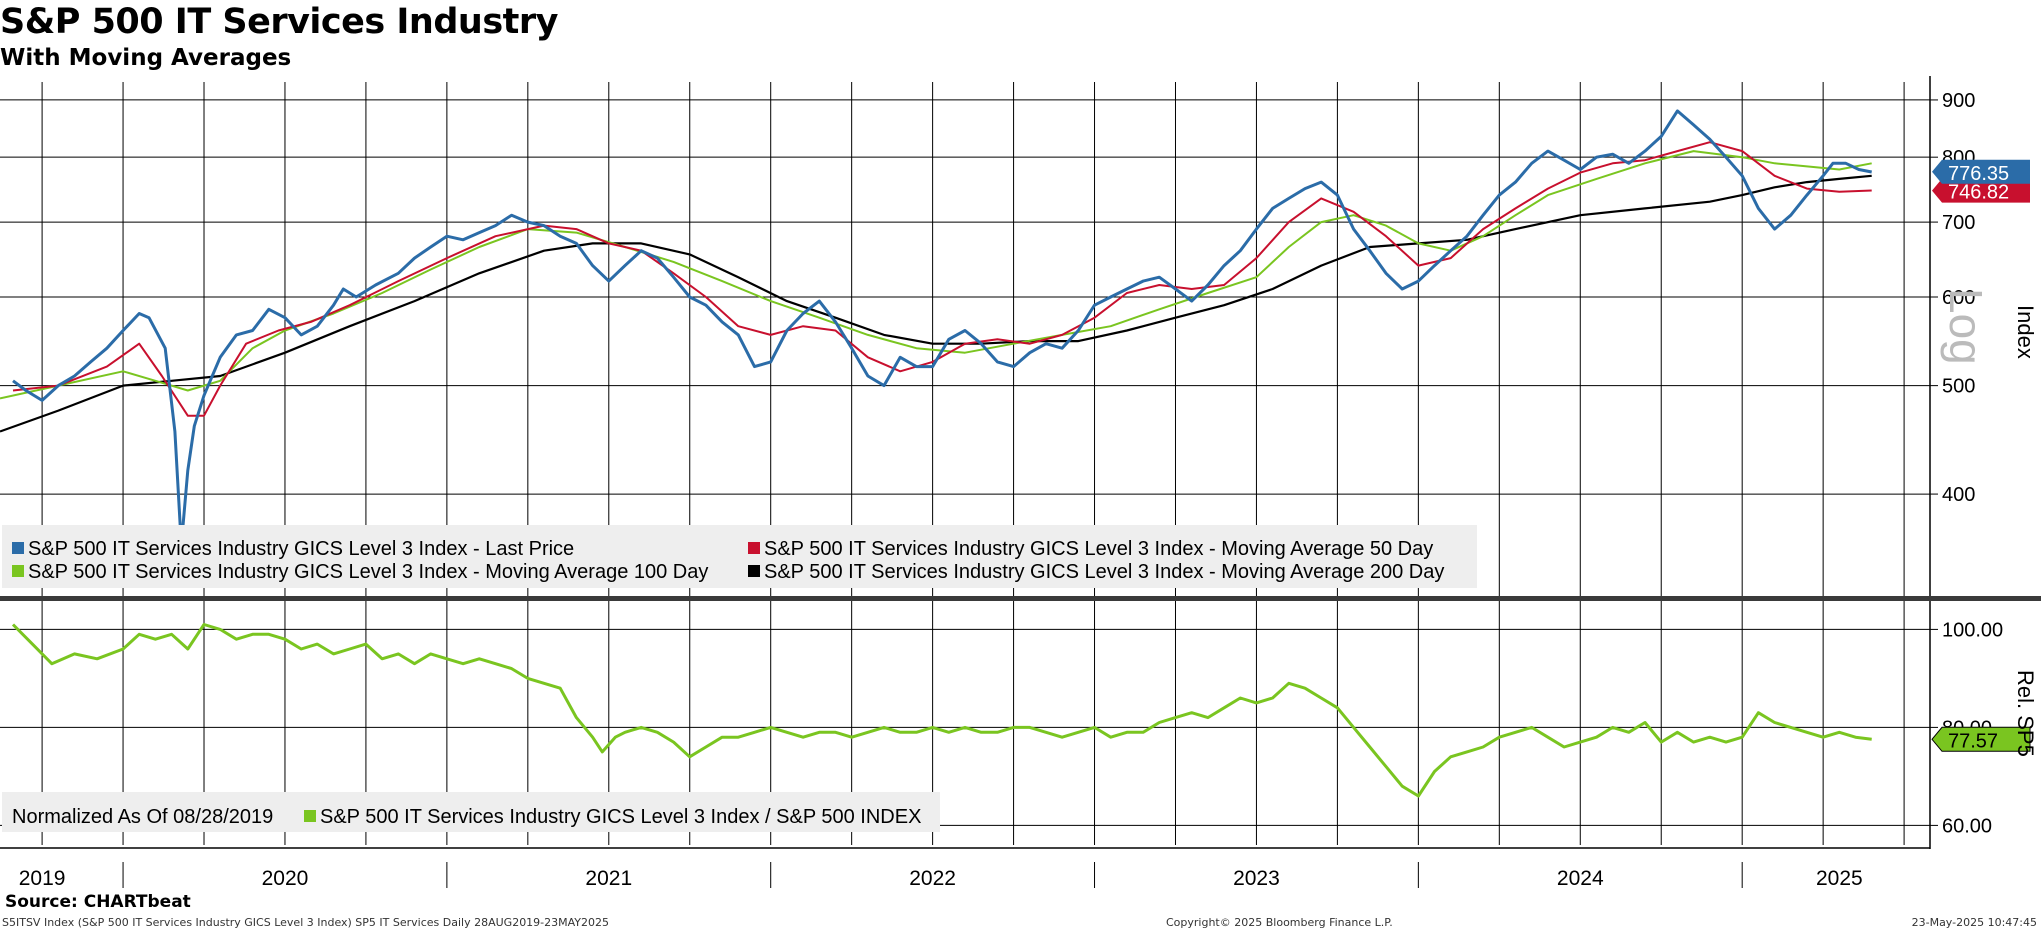  I want to click on x-tick-label: 2025, so click(1839, 878).